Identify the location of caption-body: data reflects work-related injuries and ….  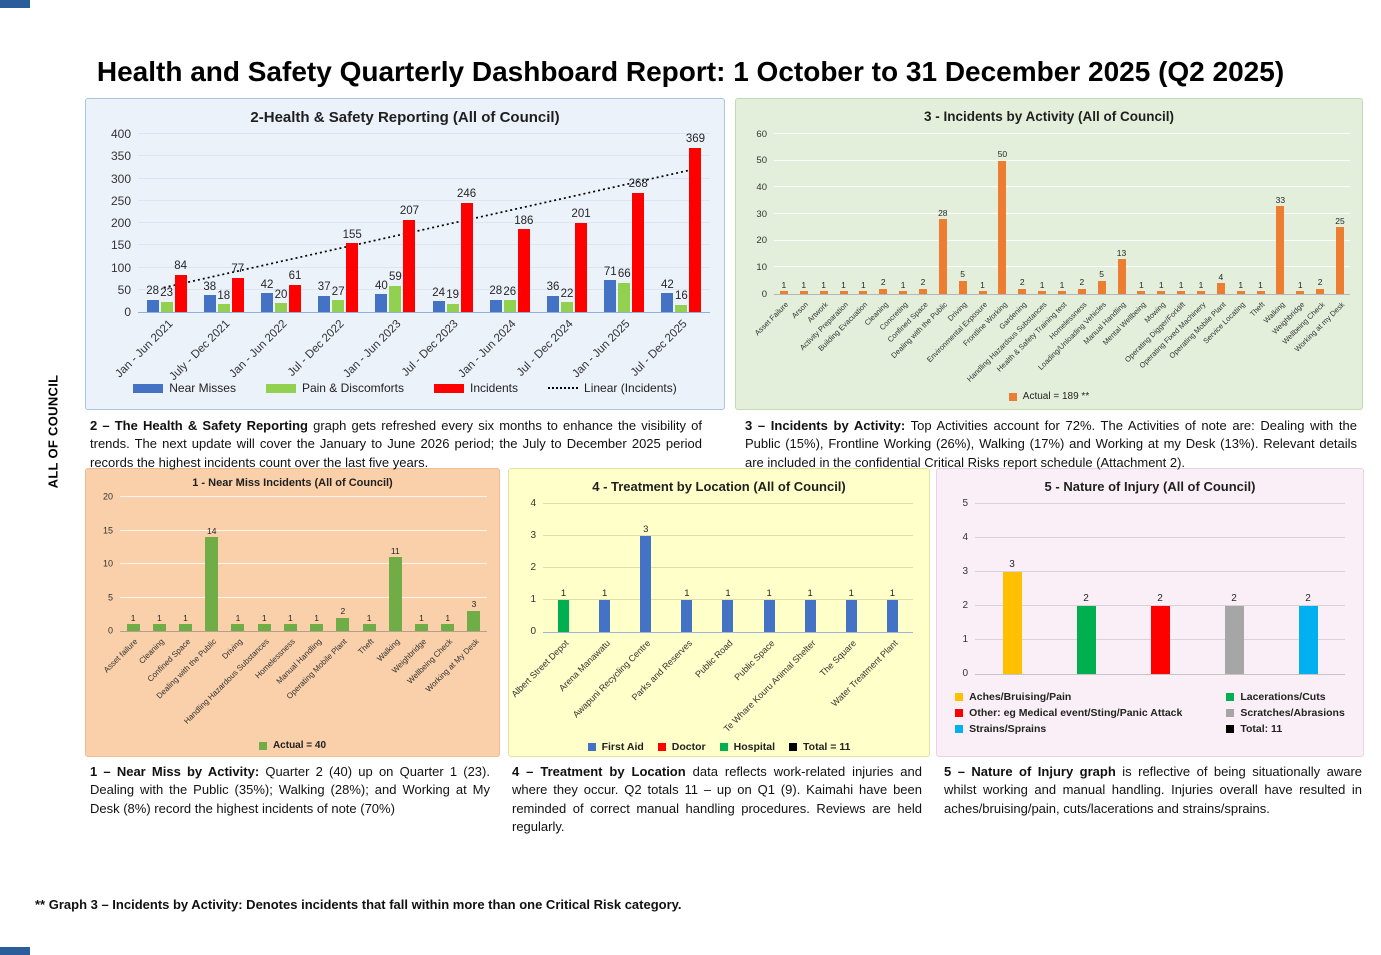
(717, 799).